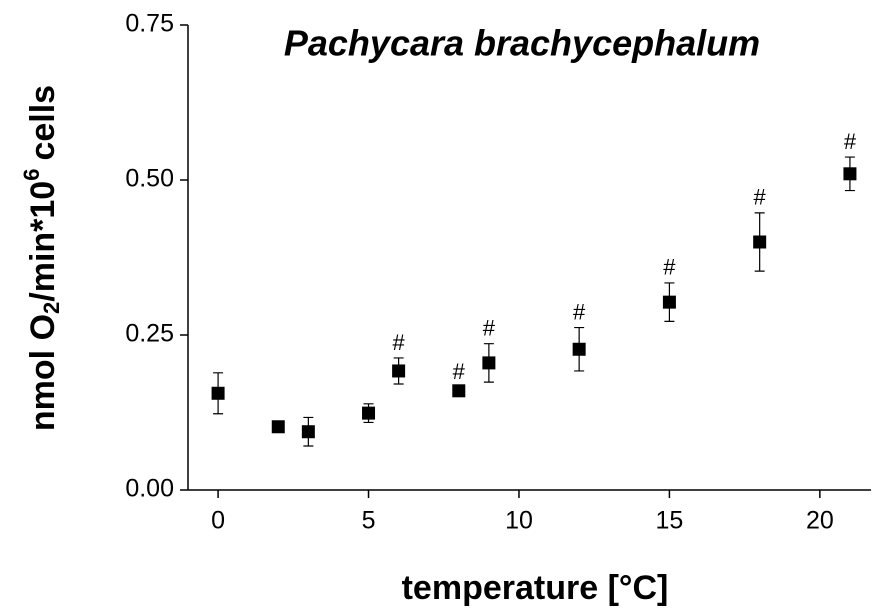 Image resolution: width=879 pixels, height=616 pixels. I want to click on x-tick-label: 15, so click(670, 521).